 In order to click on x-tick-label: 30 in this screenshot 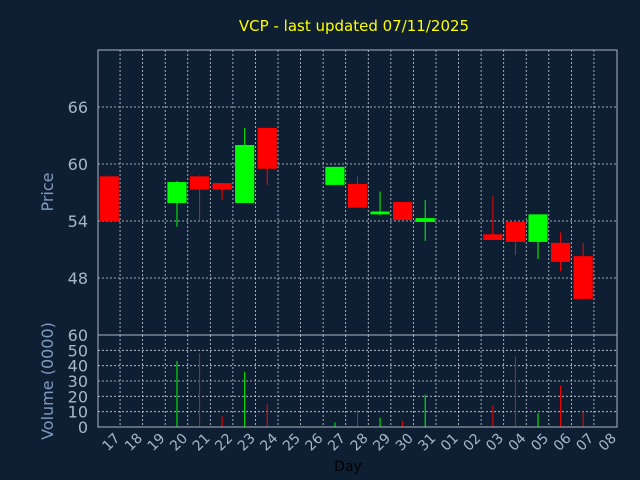, I will do `click(405, 443)`.